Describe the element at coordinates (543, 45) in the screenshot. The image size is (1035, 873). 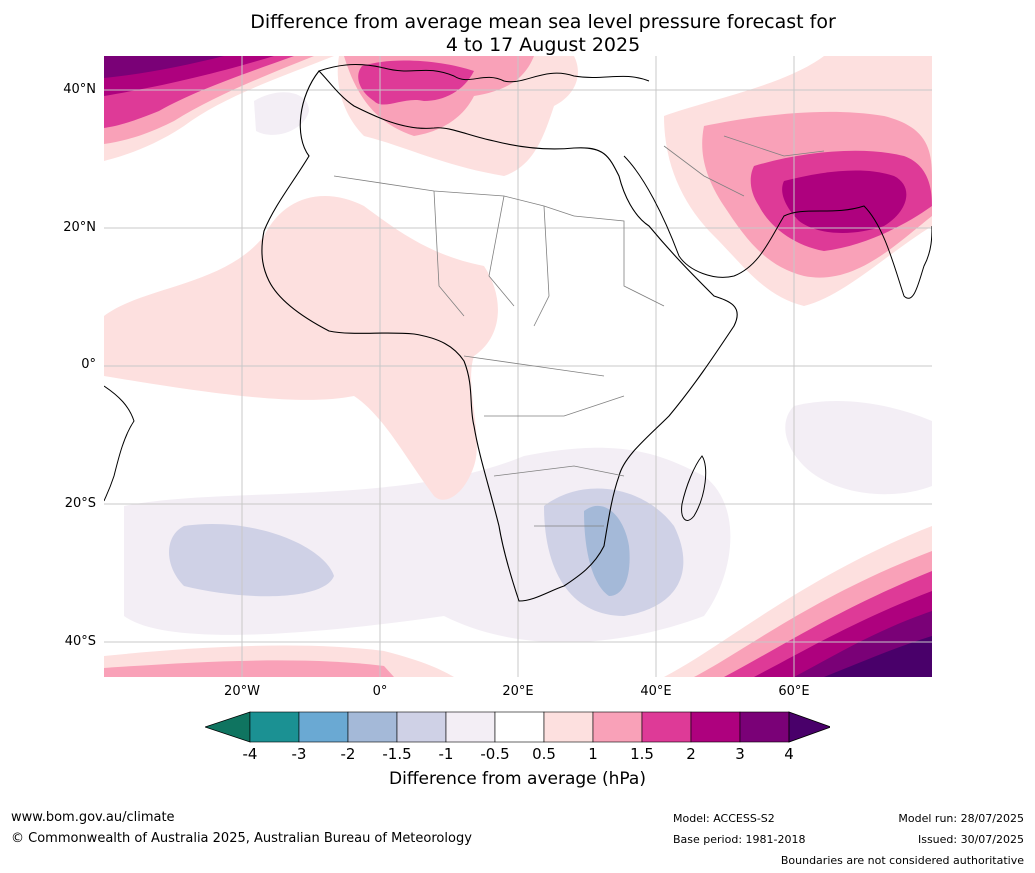
I see `map-title-line2: 4 to 17 August 2025` at that location.